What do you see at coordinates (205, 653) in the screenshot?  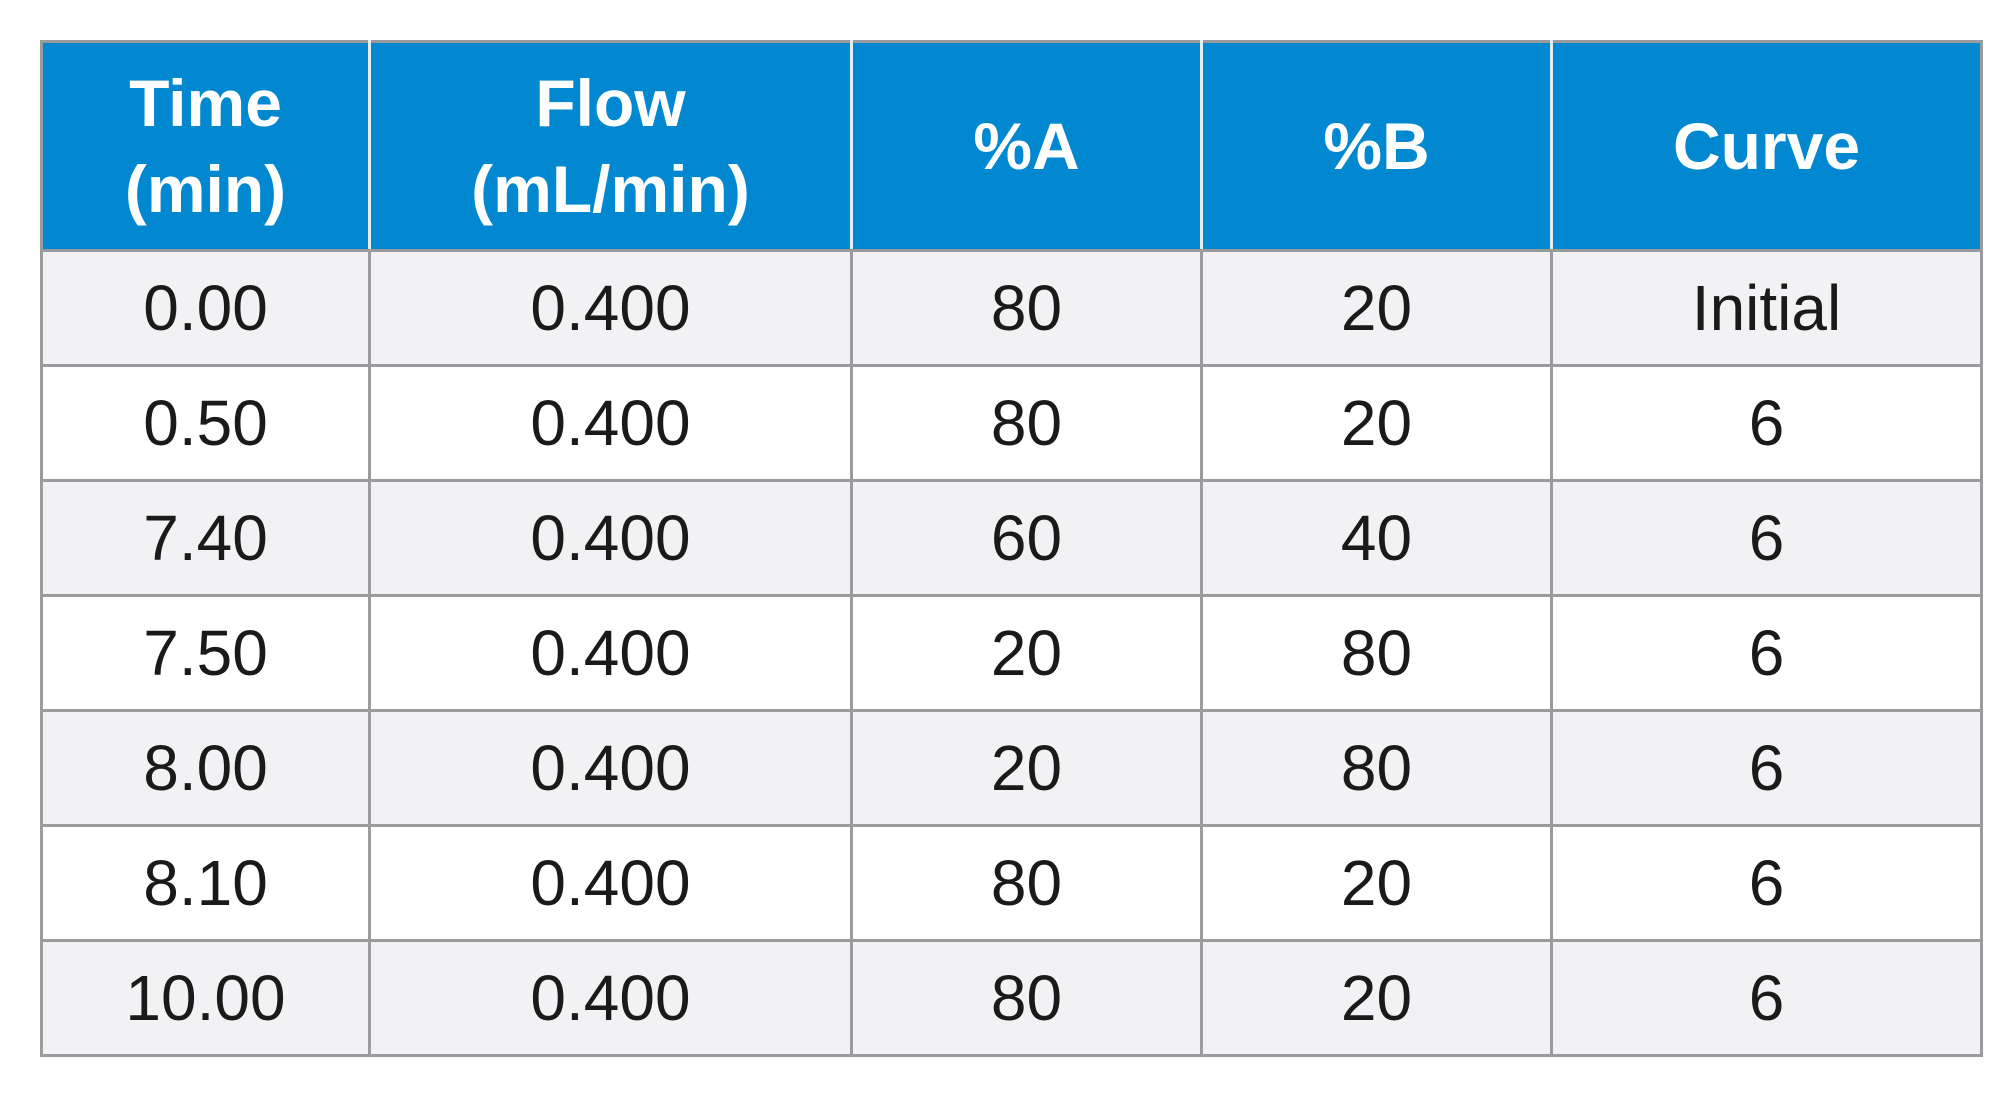 I see `cell-time: 7.50` at bounding box center [205, 653].